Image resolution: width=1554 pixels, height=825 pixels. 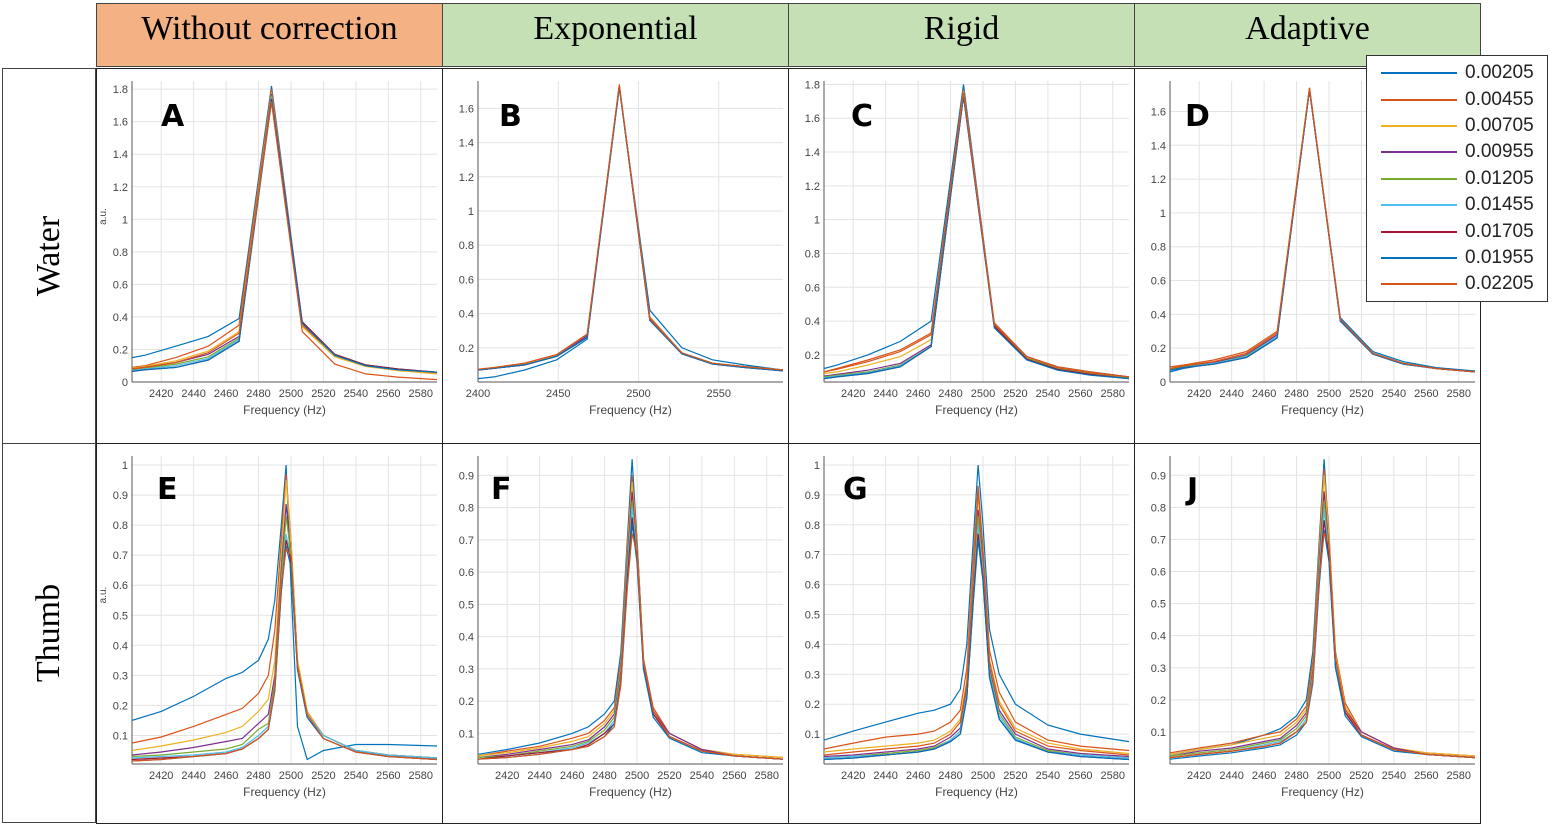 What do you see at coordinates (501, 489) in the screenshot?
I see `panel-letter: F` at bounding box center [501, 489].